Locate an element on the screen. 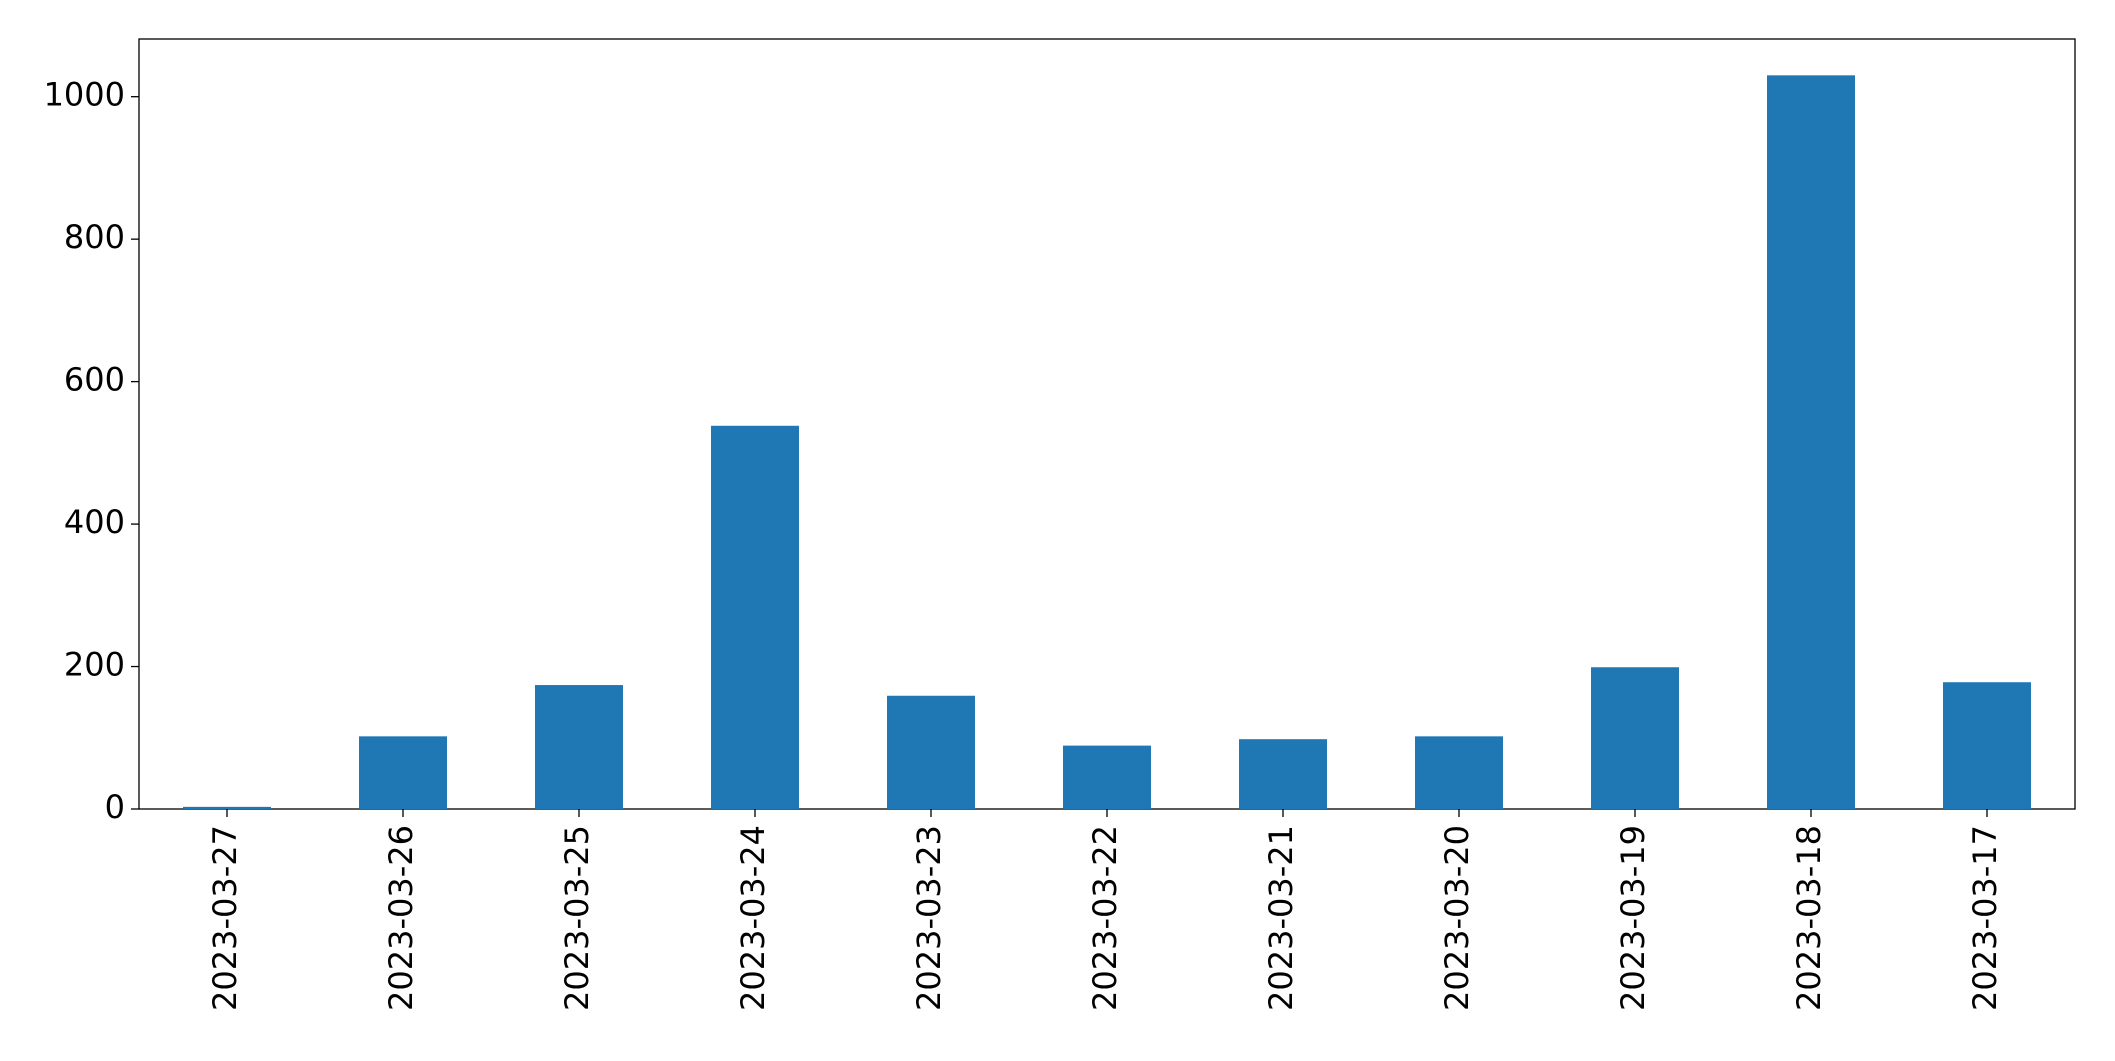  y-tick-label: 800 is located at coordinates (94, 237).